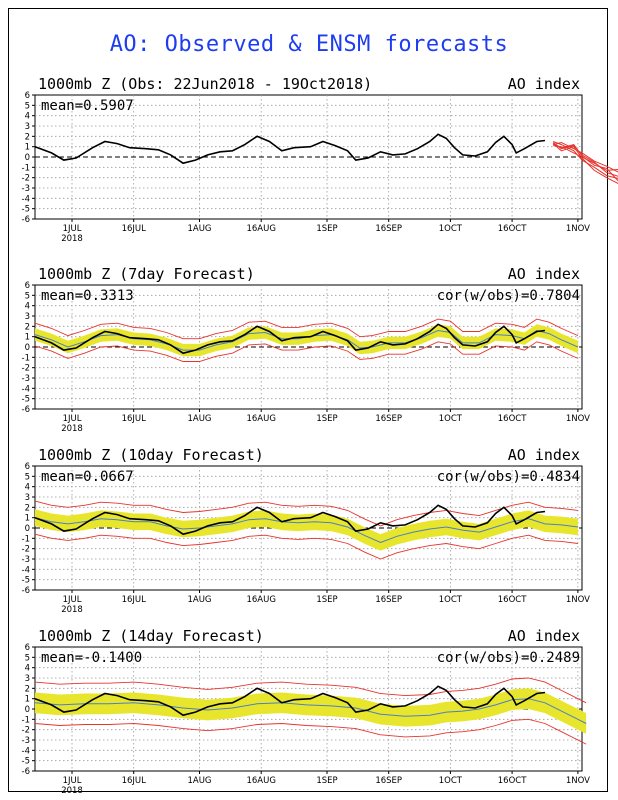  What do you see at coordinates (151, 636) in the screenshot?
I see `panel-title: 1000mb Z (14day Forecast)` at bounding box center [151, 636].